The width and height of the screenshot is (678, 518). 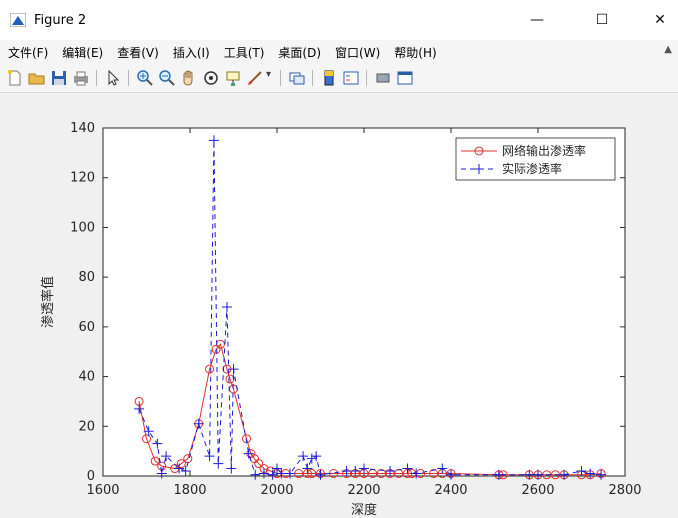 I want to click on window-title: Figure 2, so click(x=60, y=20).